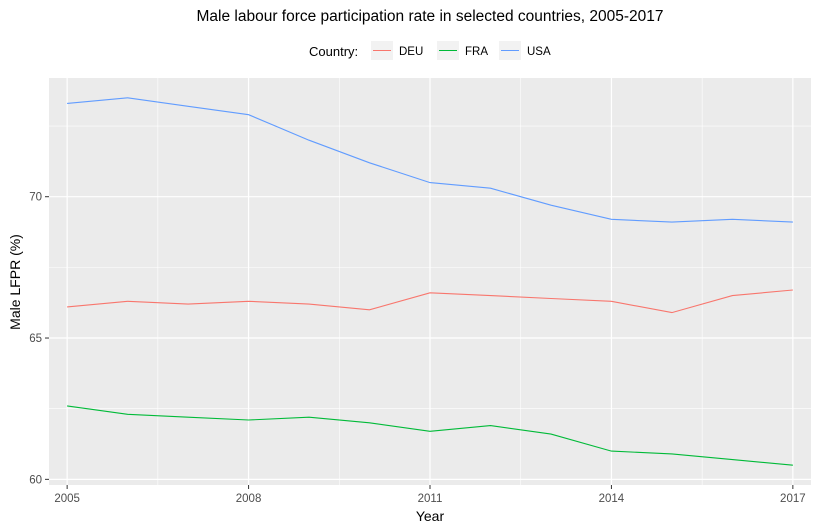  What do you see at coordinates (249, 499) in the screenshot?
I see `x-tick-label: 2008` at bounding box center [249, 499].